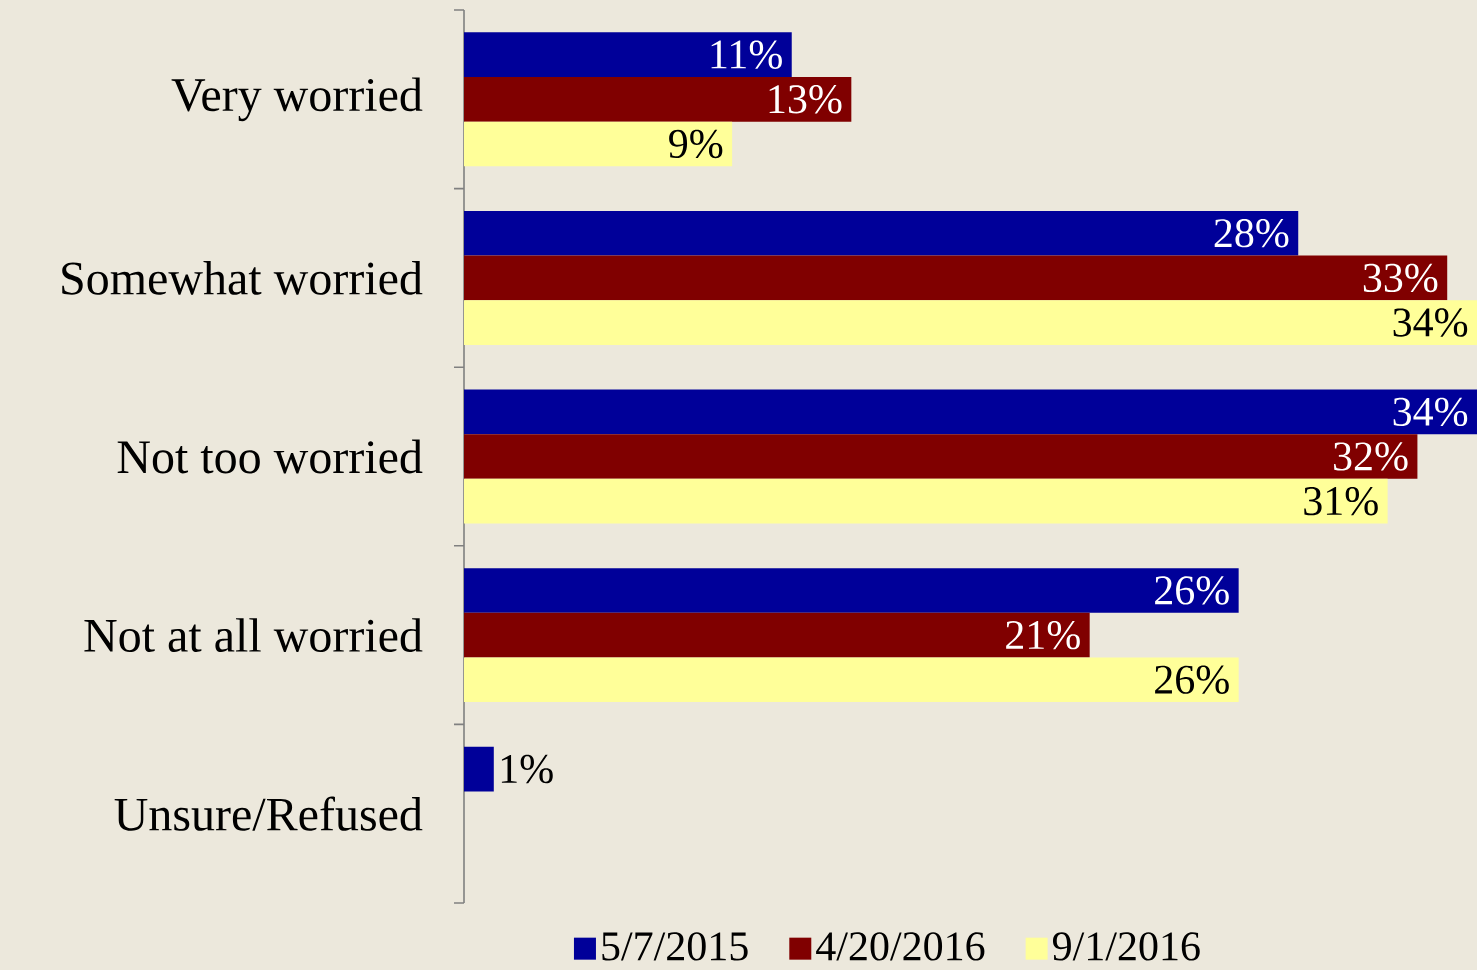 The image size is (1477, 970). Describe the element at coordinates (746, 54) in the screenshot. I see `data-label: 11%` at that location.